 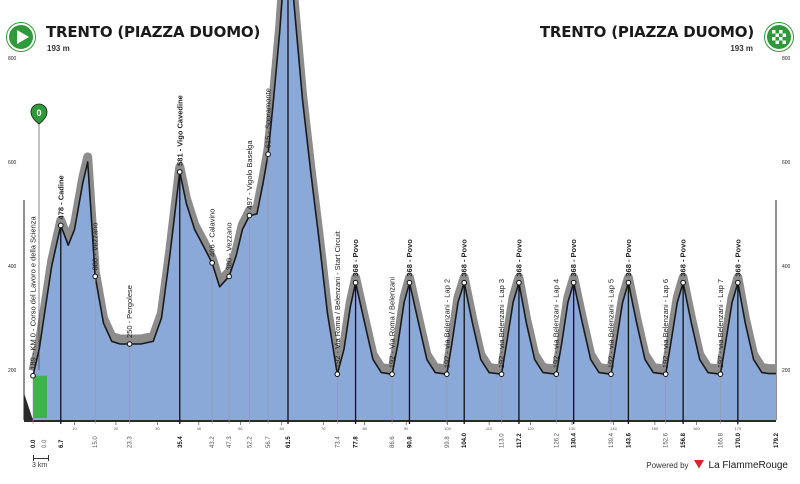 What do you see at coordinates (12, 163) in the screenshot?
I see `altitude-tick-left: 600` at bounding box center [12, 163].